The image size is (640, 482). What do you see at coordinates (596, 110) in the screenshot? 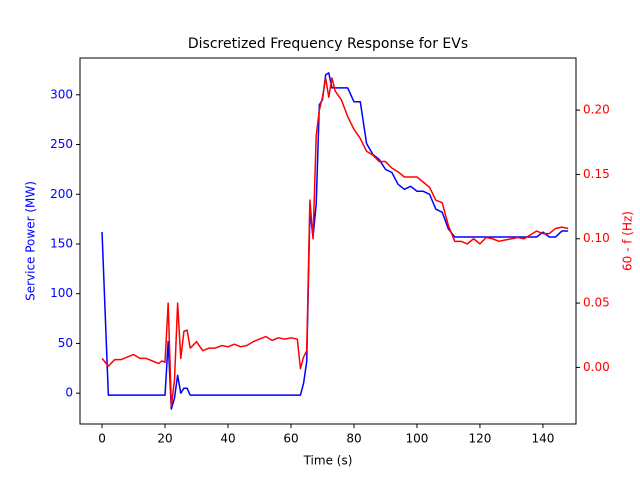
I see `y2-tick-label: 0.20` at bounding box center [596, 110].